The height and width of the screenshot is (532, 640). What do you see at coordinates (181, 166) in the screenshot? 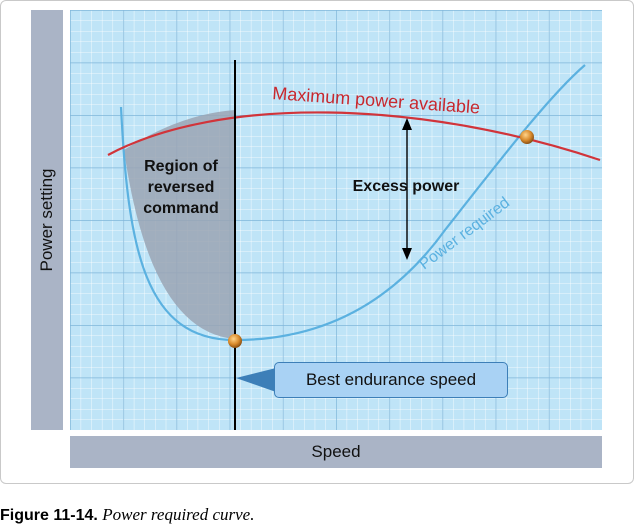
I see `region-label-line-1: Region of` at bounding box center [181, 166].